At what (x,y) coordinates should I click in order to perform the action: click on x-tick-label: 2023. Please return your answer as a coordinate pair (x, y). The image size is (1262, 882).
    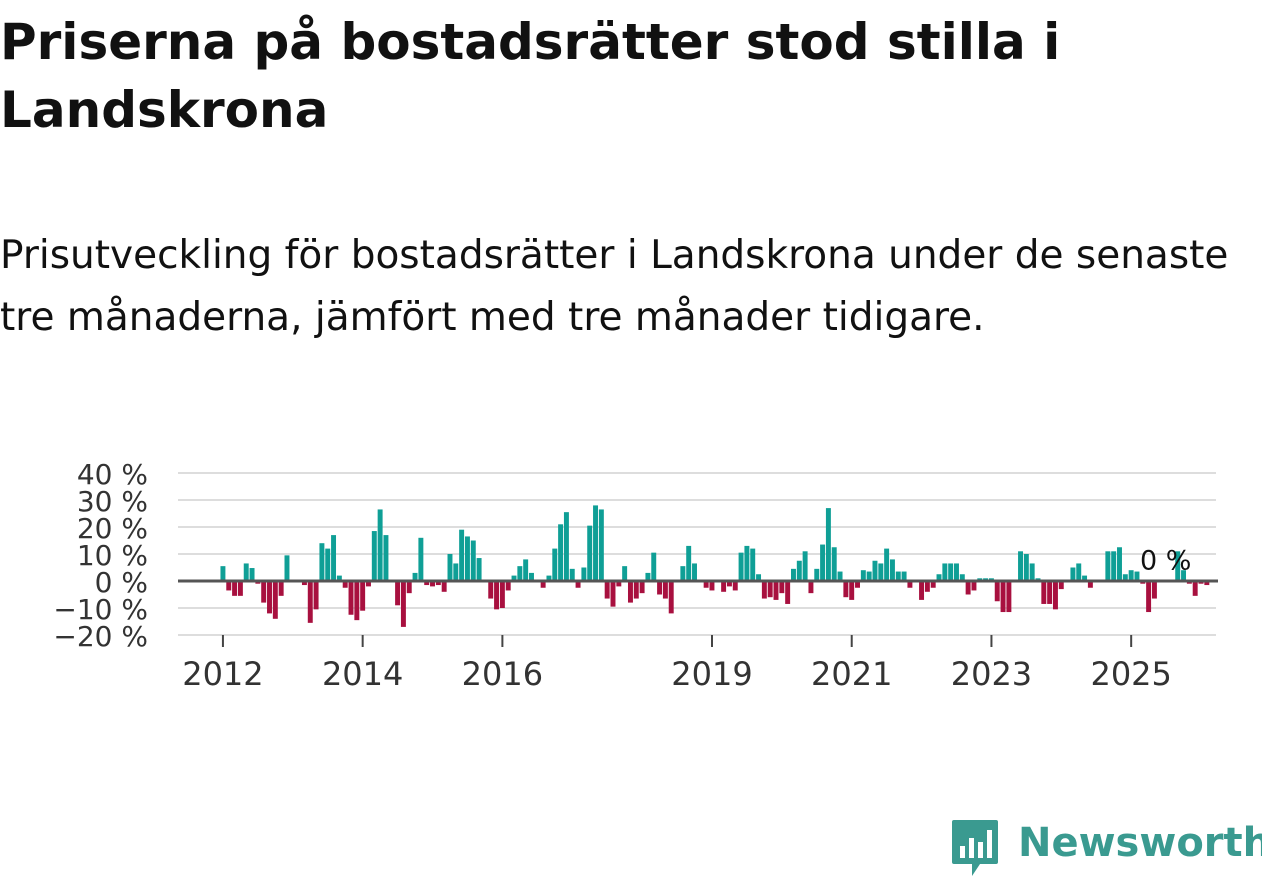
    Looking at the image, I should click on (991, 674).